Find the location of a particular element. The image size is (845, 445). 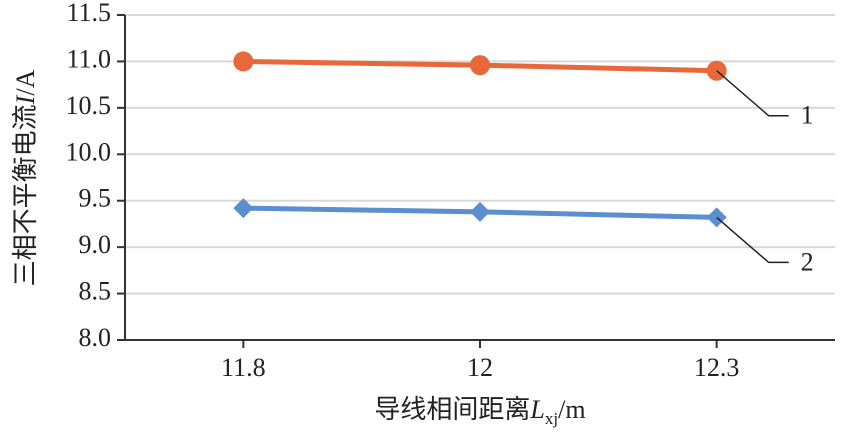

x-label-text: 导线相间距离 is located at coordinates (452, 409).